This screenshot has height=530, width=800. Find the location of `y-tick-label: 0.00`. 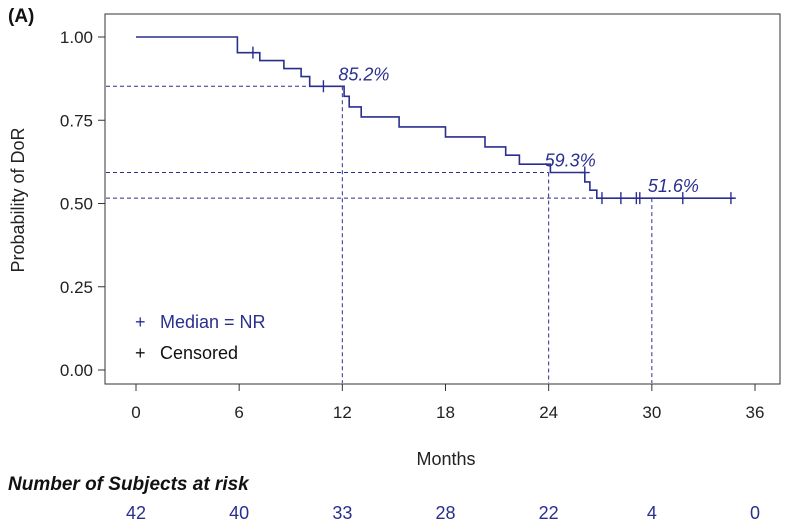

y-tick-label: 0.00 is located at coordinates (76, 370).